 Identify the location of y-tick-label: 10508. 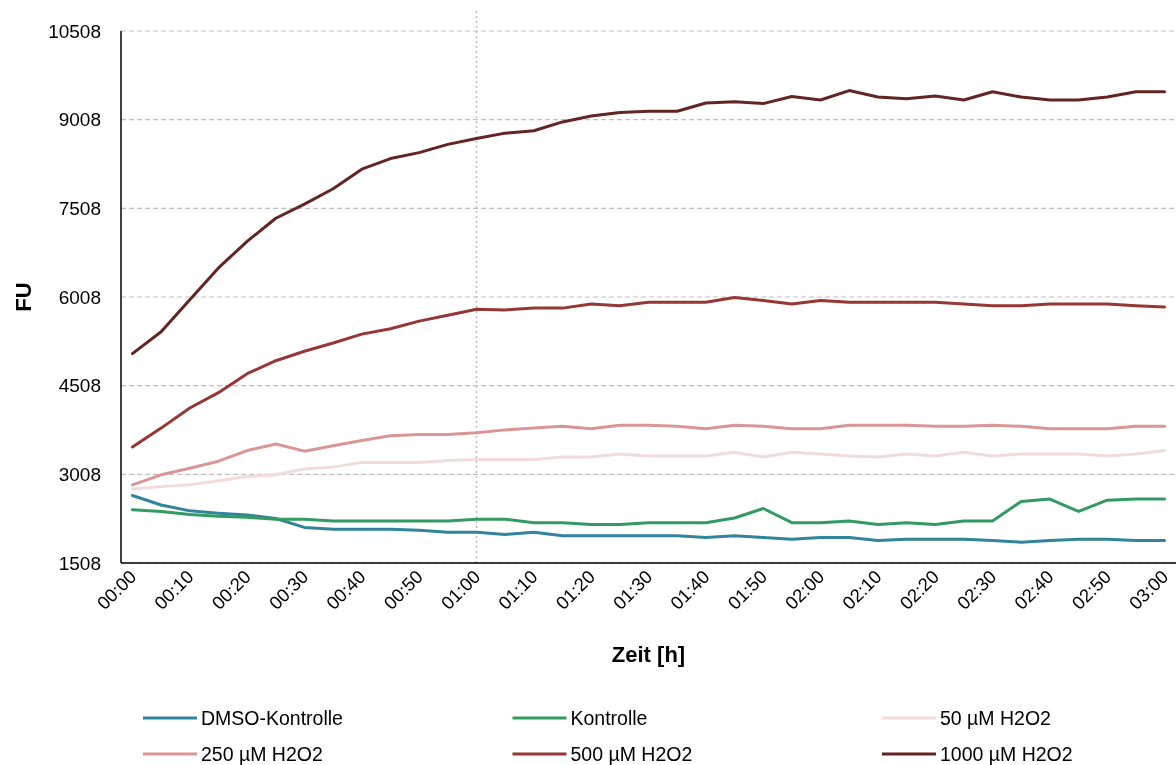
(74, 31).